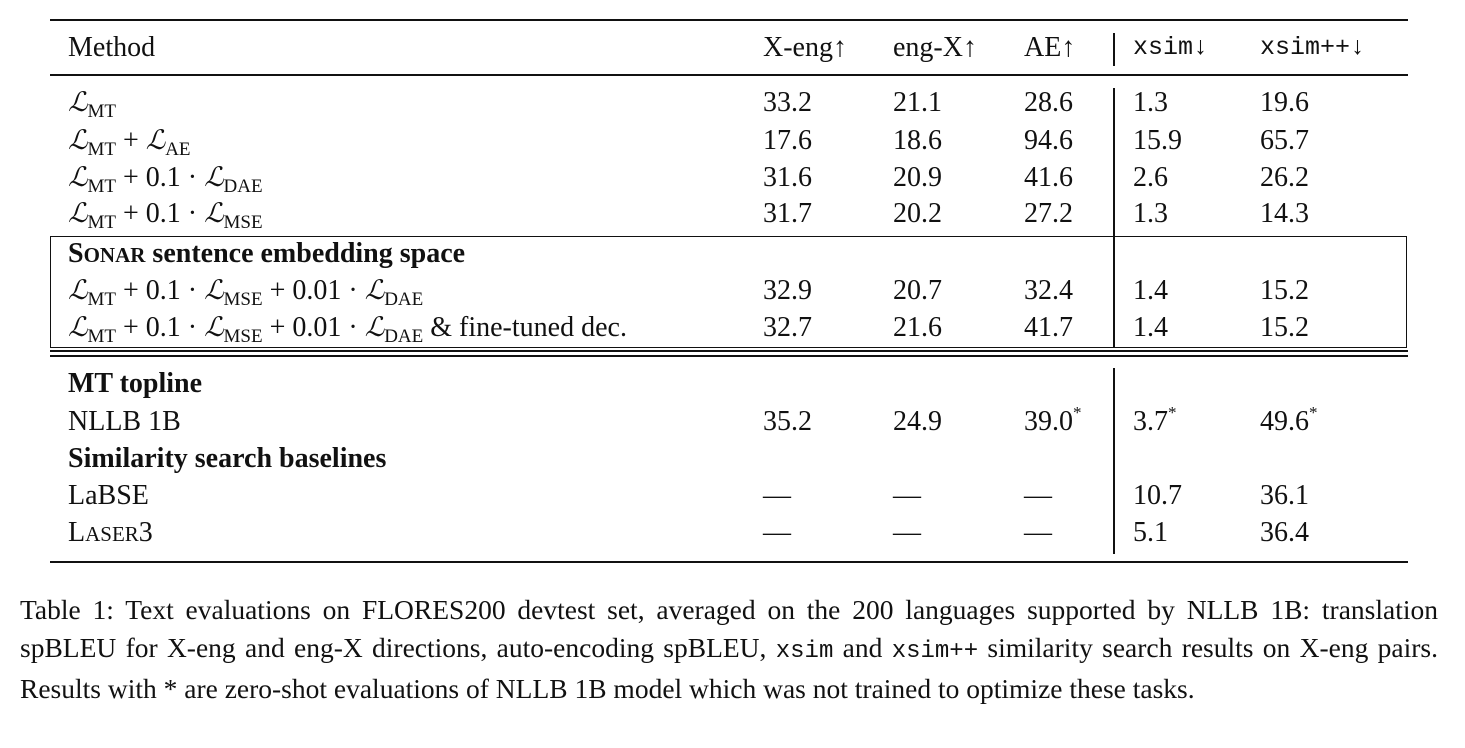  I want to click on table-row: LaBSE — — — 10.7 36.1, so click(732, 496).